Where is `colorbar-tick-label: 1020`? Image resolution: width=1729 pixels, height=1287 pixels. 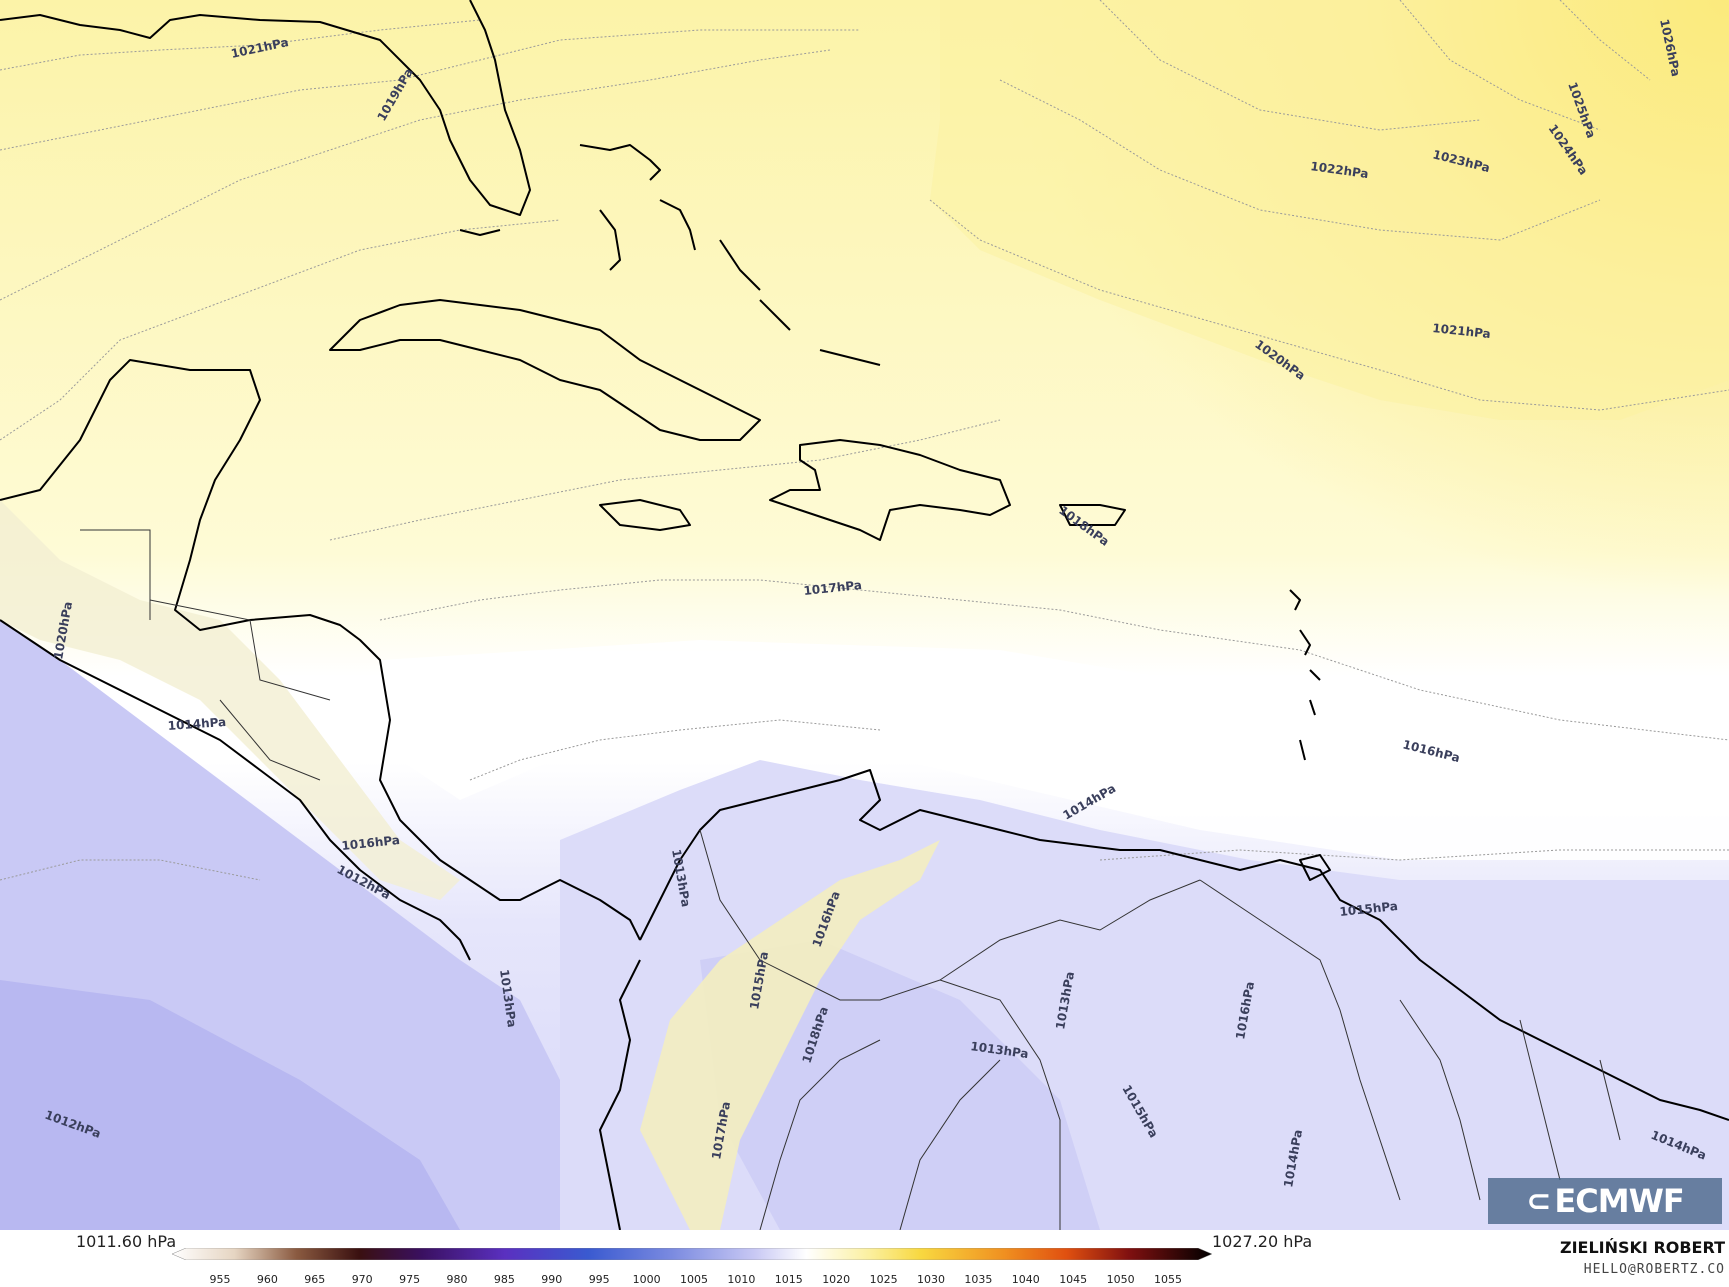 colorbar-tick-label: 1020 is located at coordinates (836, 1279).